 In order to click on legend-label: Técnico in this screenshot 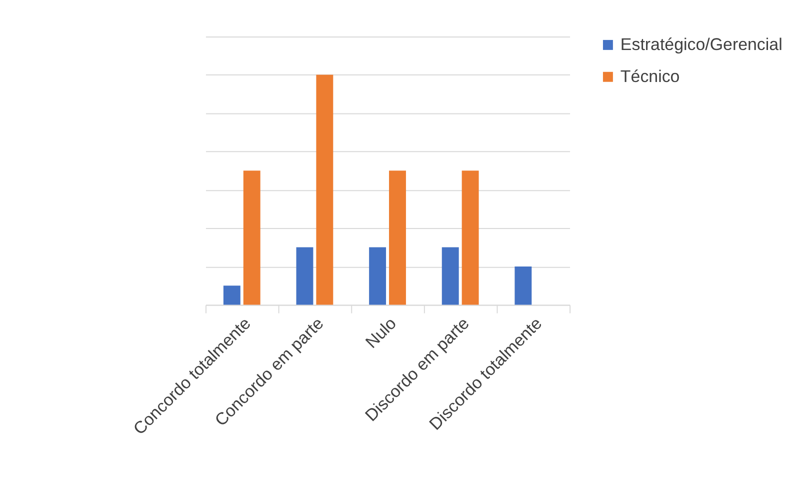, I will do `click(650, 76)`.